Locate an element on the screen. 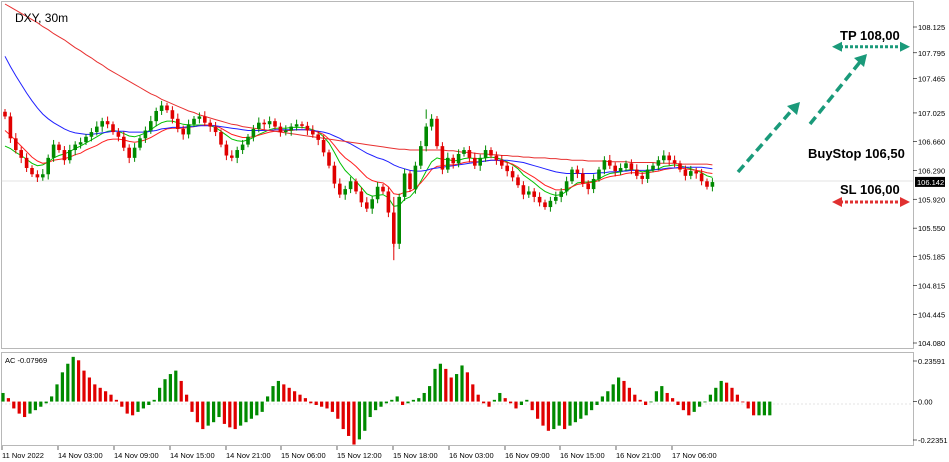 The height and width of the screenshot is (462, 949). indicator-axis: 0.23591 0.00 -0.22351 is located at coordinates (930, 401).